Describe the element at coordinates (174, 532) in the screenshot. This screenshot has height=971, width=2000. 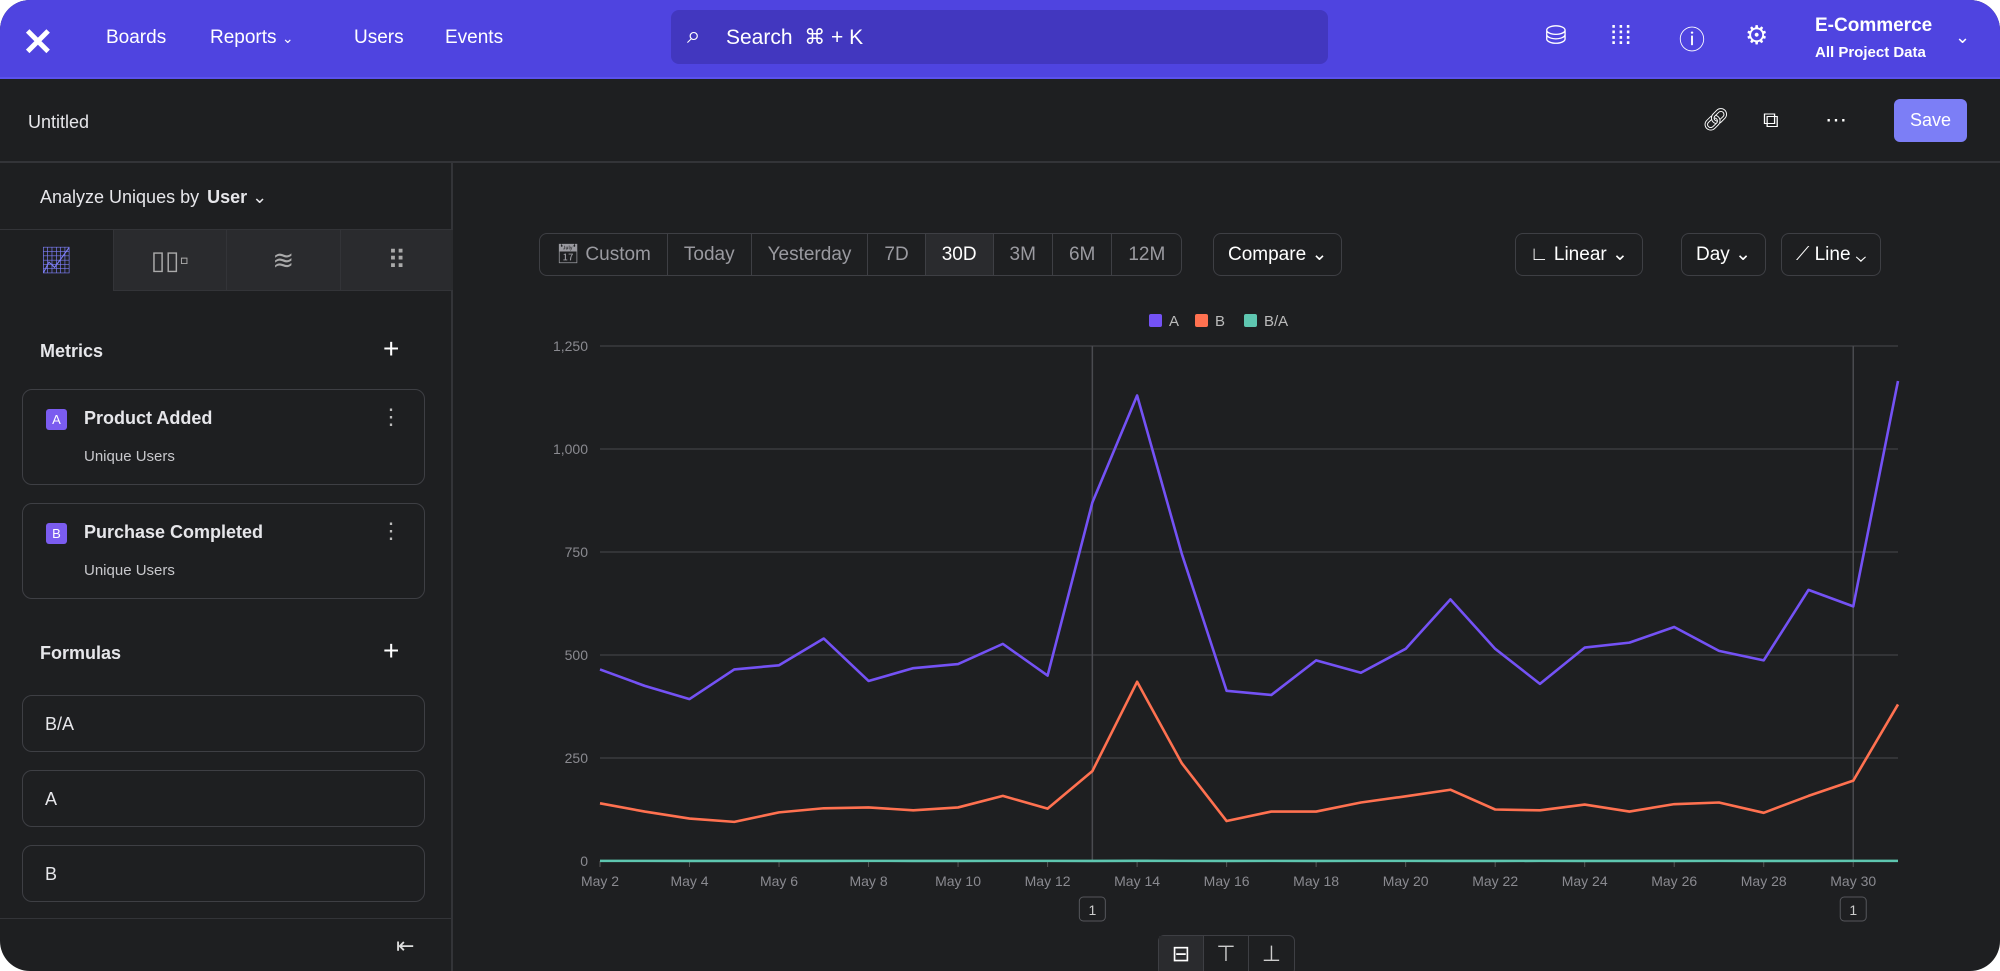
I see `metric-name: Purchase Completed` at that location.